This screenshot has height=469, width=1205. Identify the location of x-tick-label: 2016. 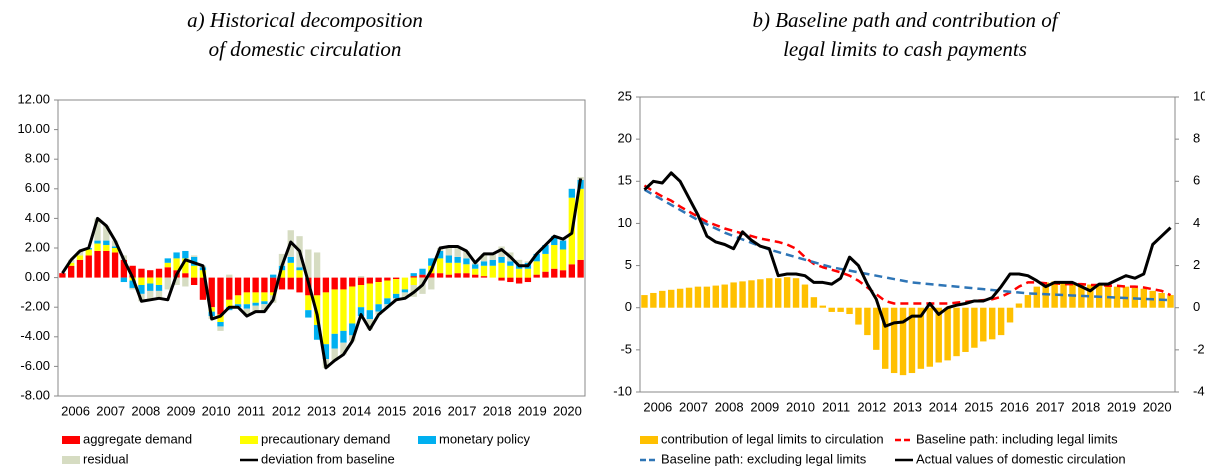
(1014, 406).